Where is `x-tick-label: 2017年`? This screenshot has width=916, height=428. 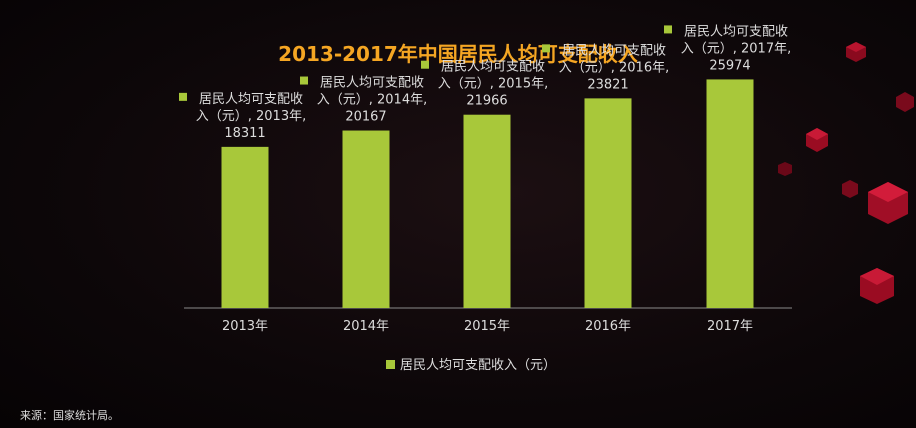
x-tick-label: 2017年 is located at coordinates (730, 326).